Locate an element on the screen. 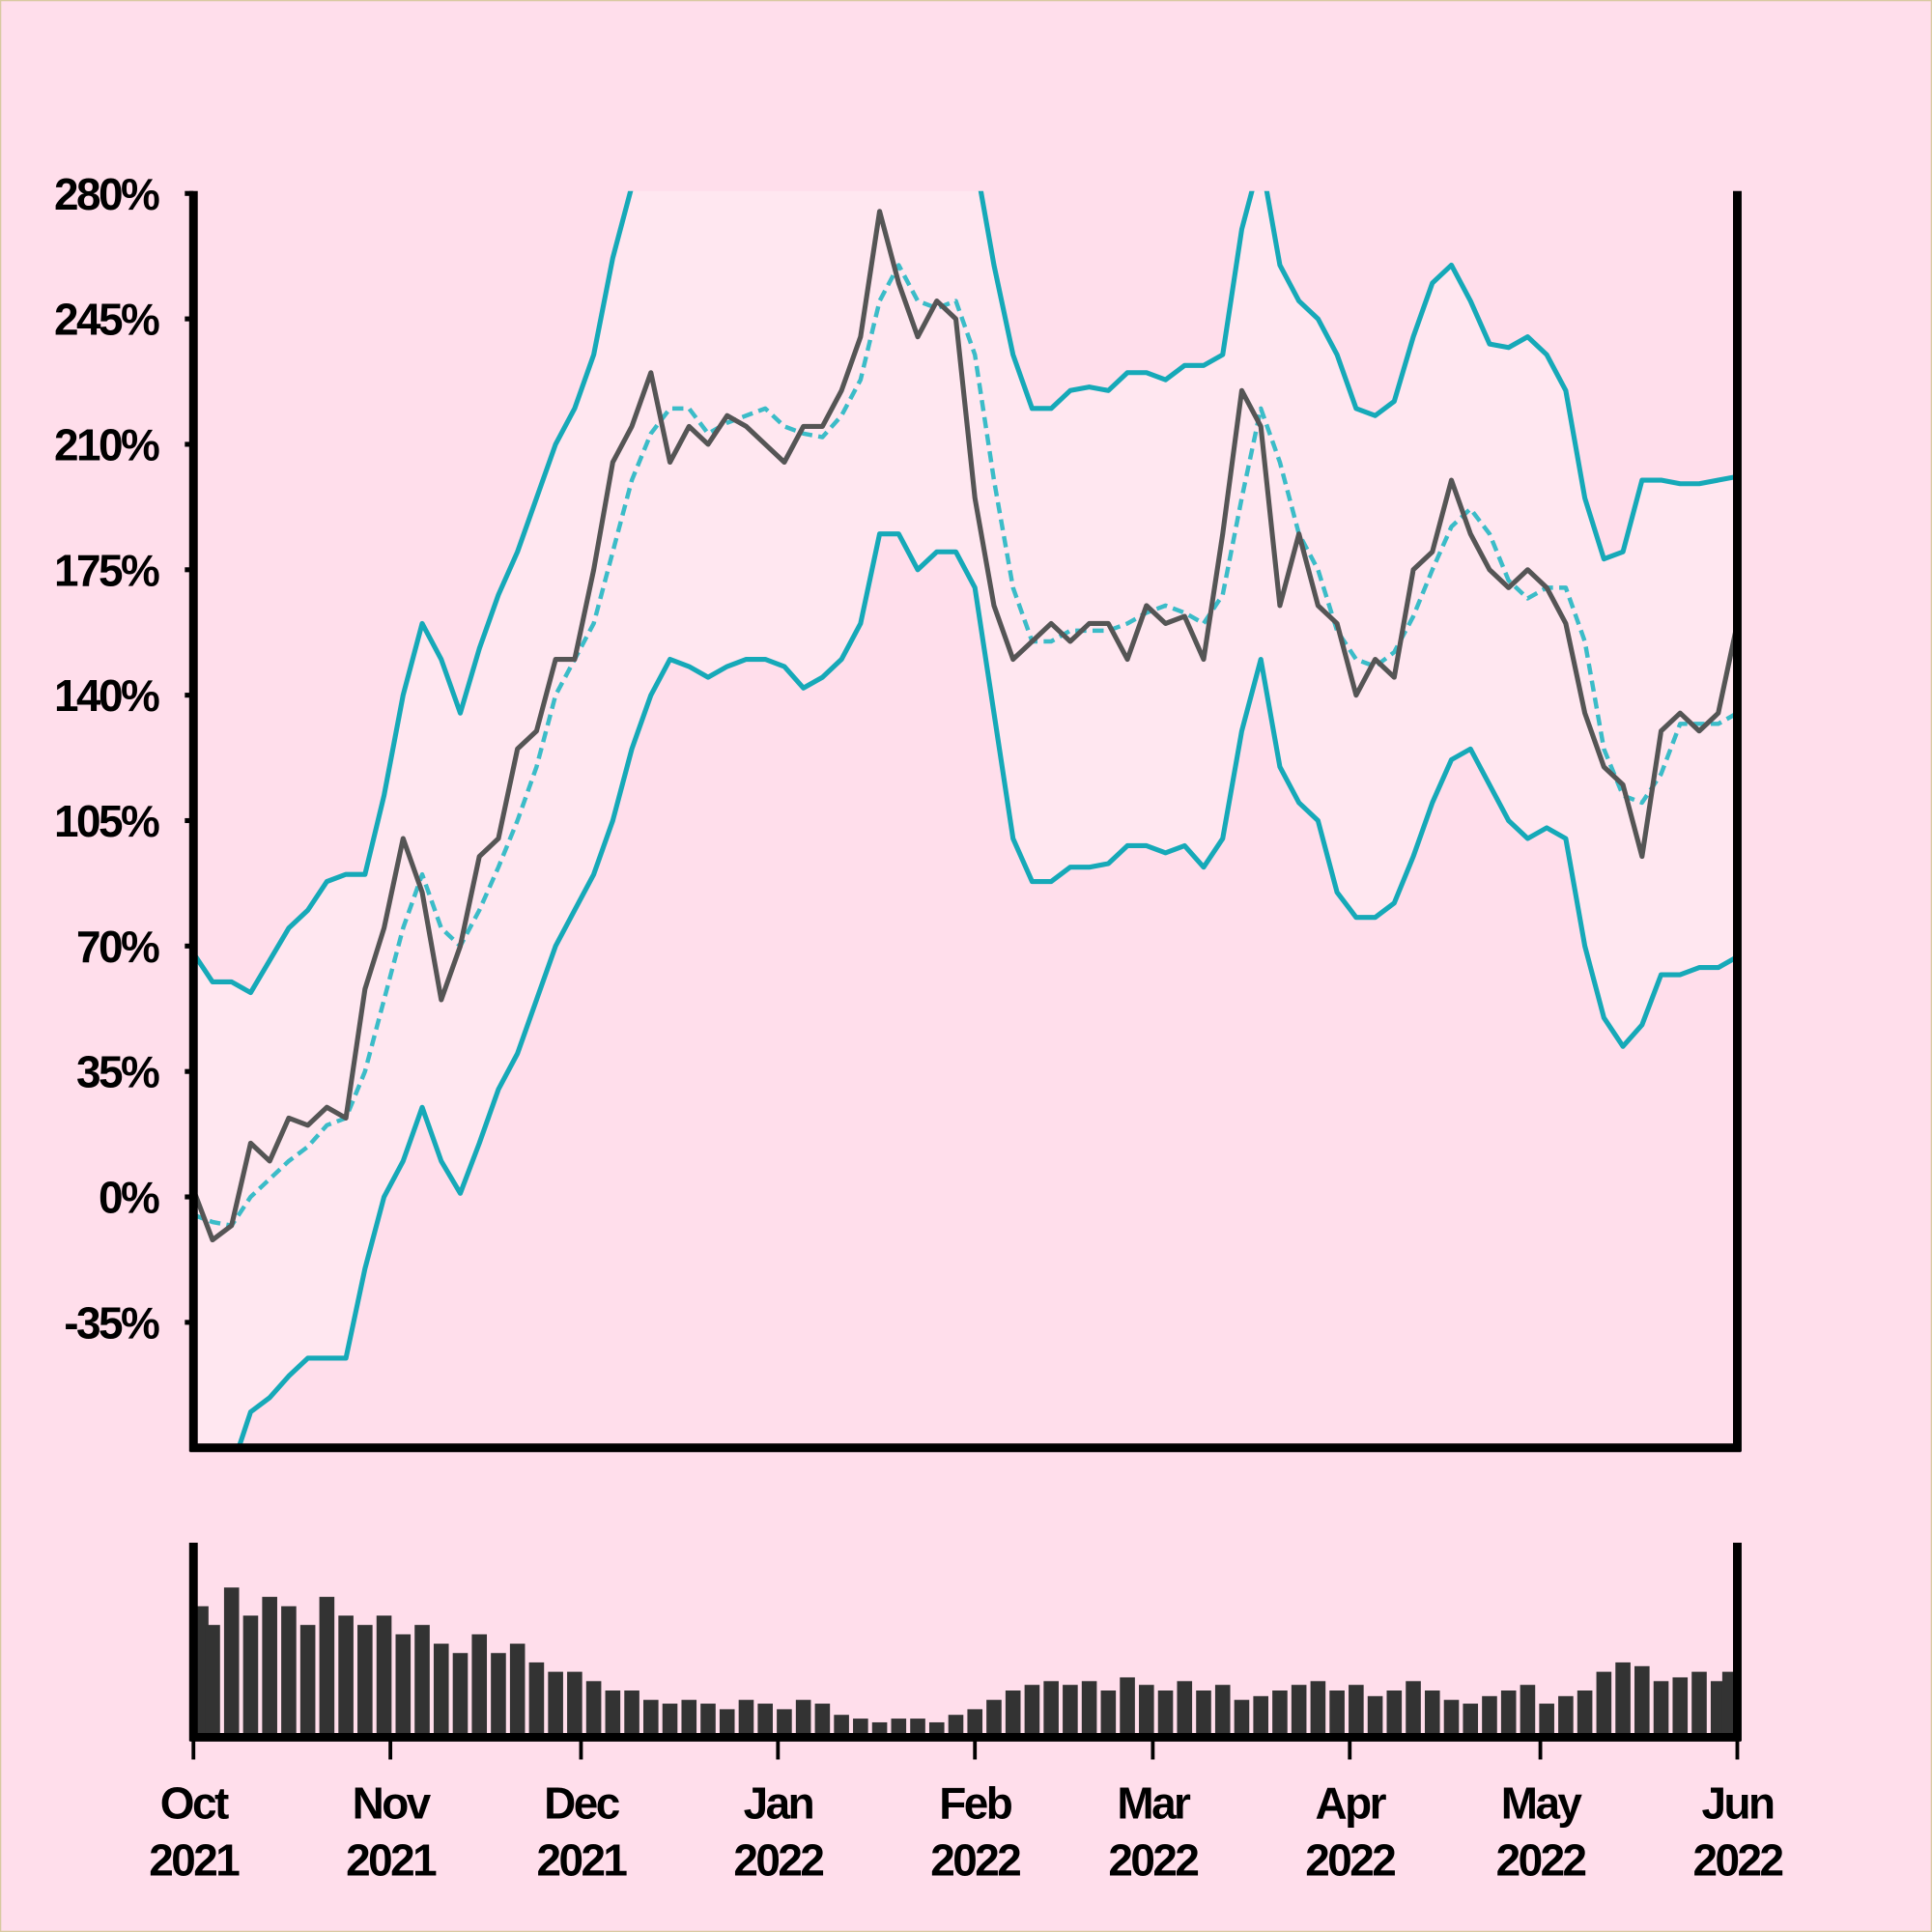 The width and height of the screenshot is (1932, 1932). y-tick-label: 0% is located at coordinates (129, 1198).